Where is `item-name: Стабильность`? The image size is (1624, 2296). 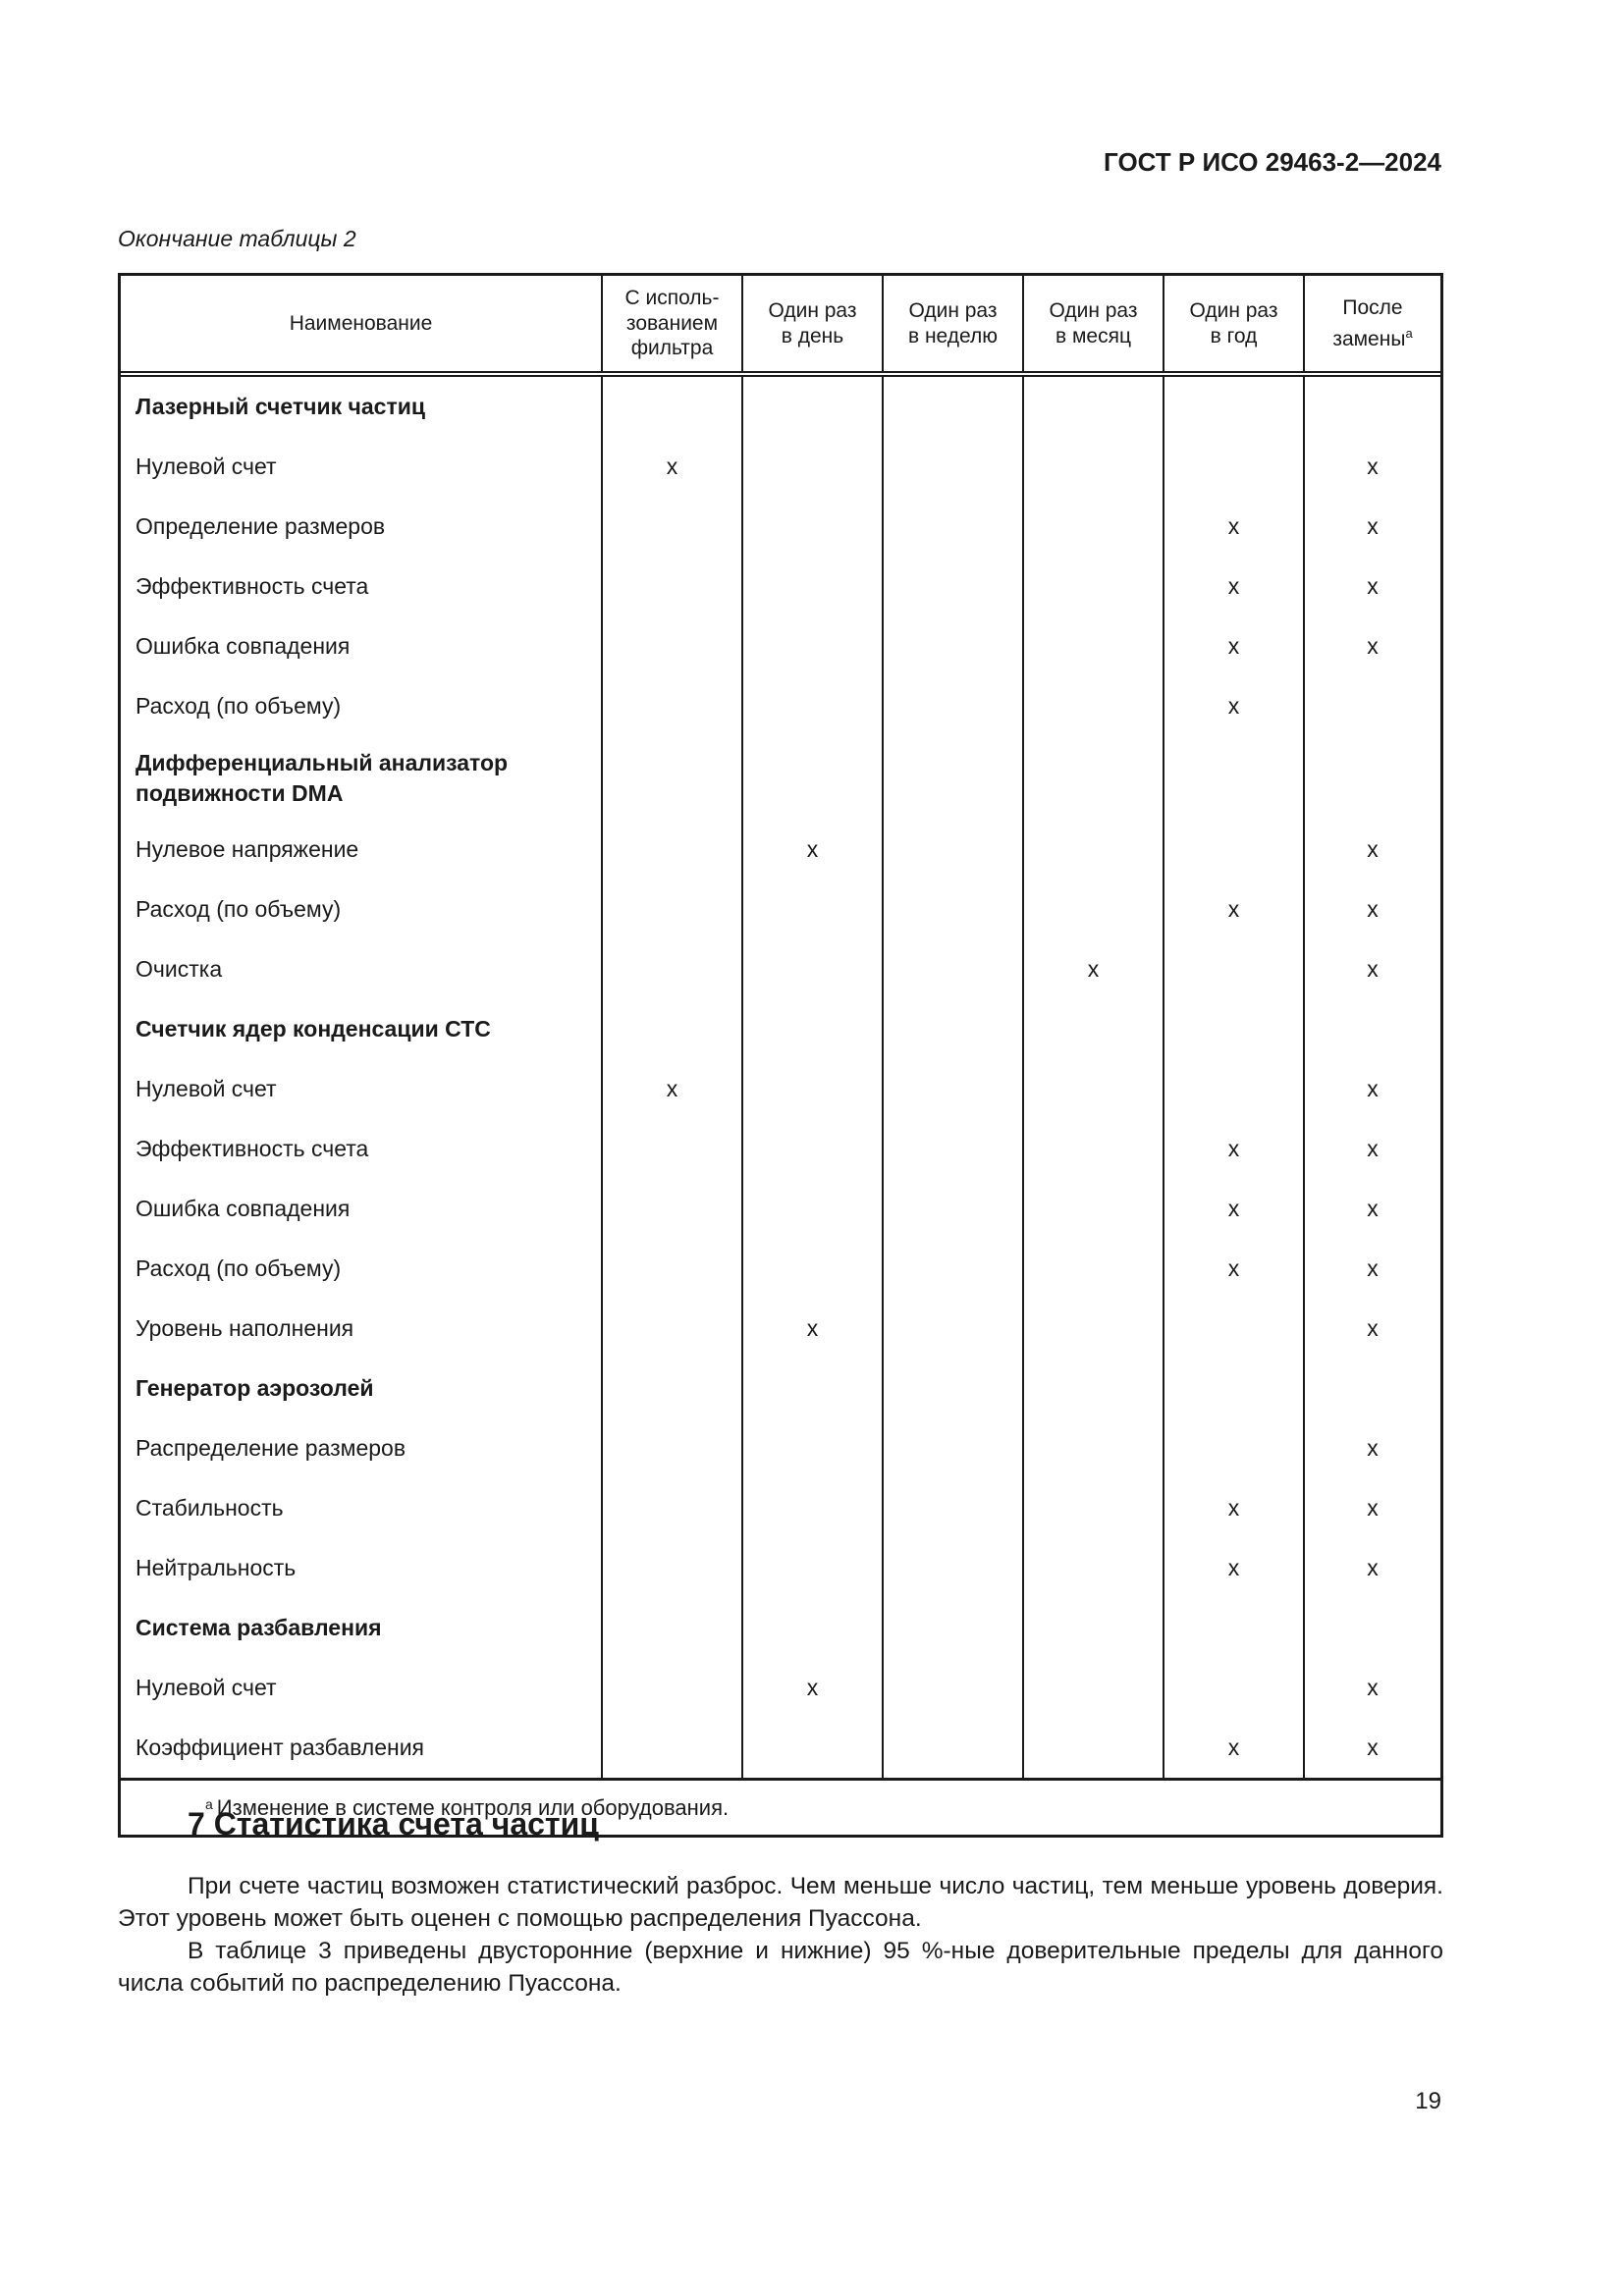
item-name: Стабильность is located at coordinates (209, 1508).